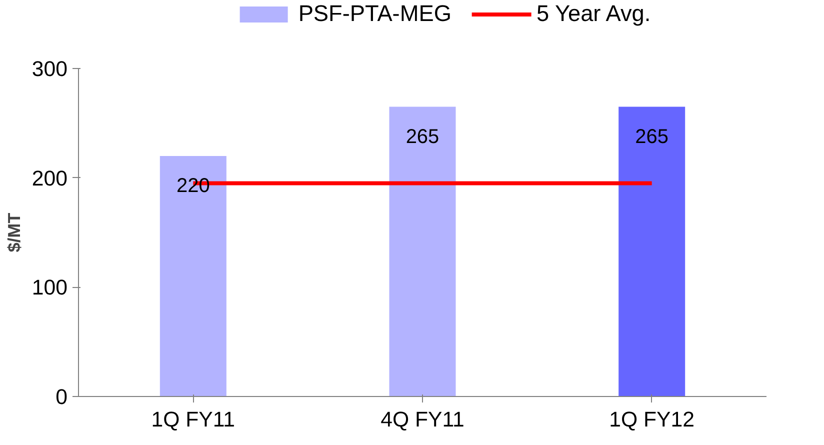  What do you see at coordinates (50, 288) in the screenshot?
I see `y-tick-label: 100` at bounding box center [50, 288].